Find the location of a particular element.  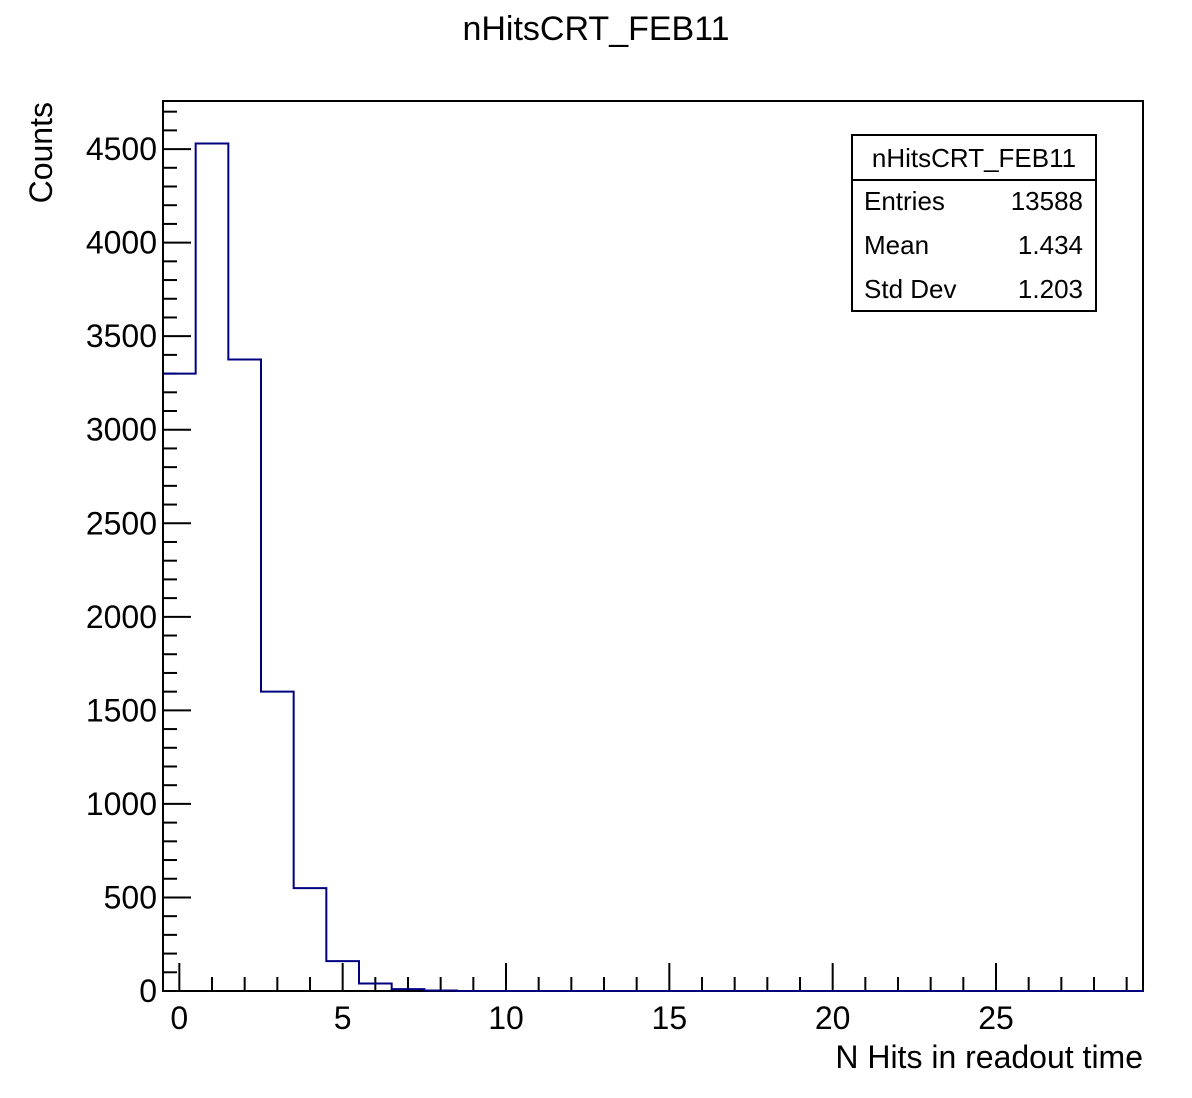

stats-stddev-value: 1.203 is located at coordinates (1050, 289).